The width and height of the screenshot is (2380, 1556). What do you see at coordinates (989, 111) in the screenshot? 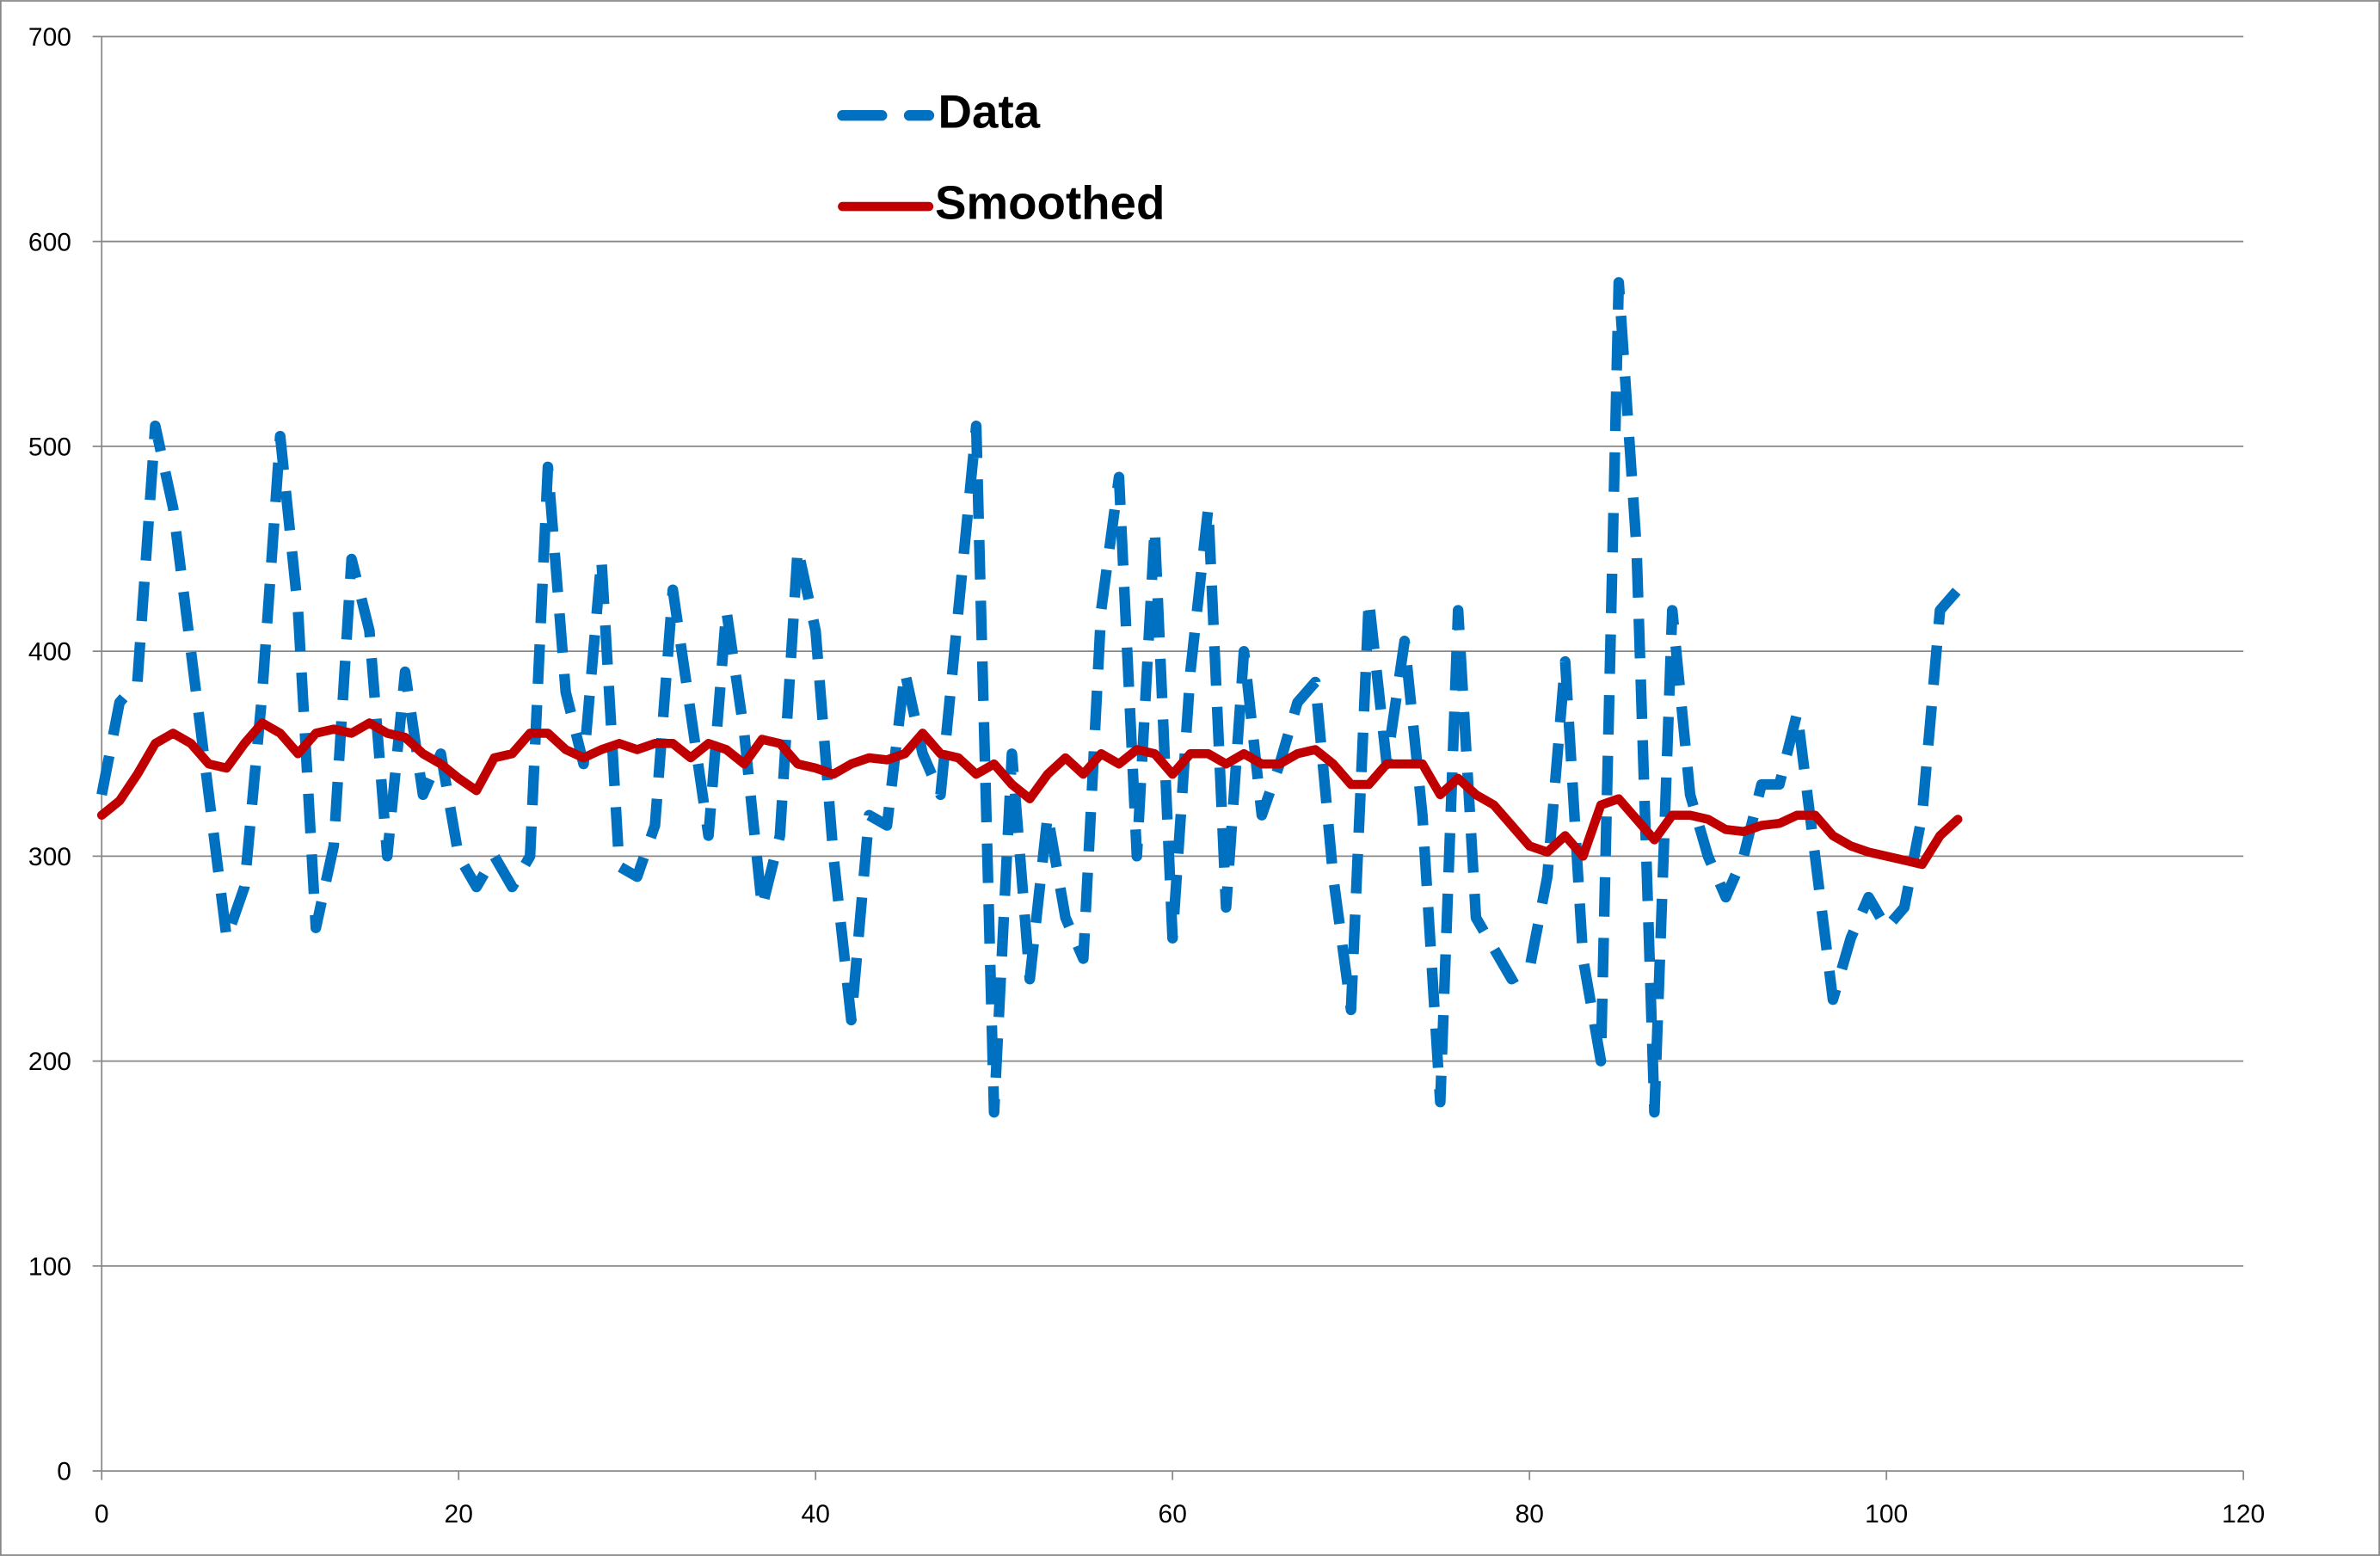
I see `legend-label: Data` at bounding box center [989, 111].